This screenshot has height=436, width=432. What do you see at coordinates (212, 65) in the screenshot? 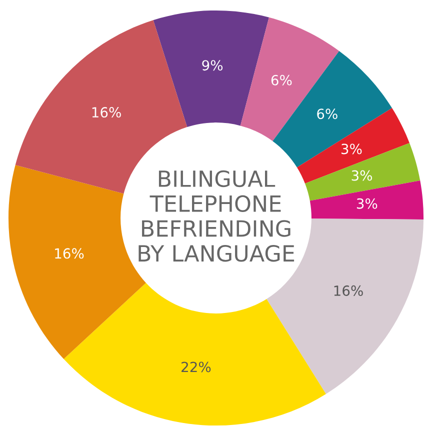
I see `data-label: 9%` at bounding box center [212, 65].